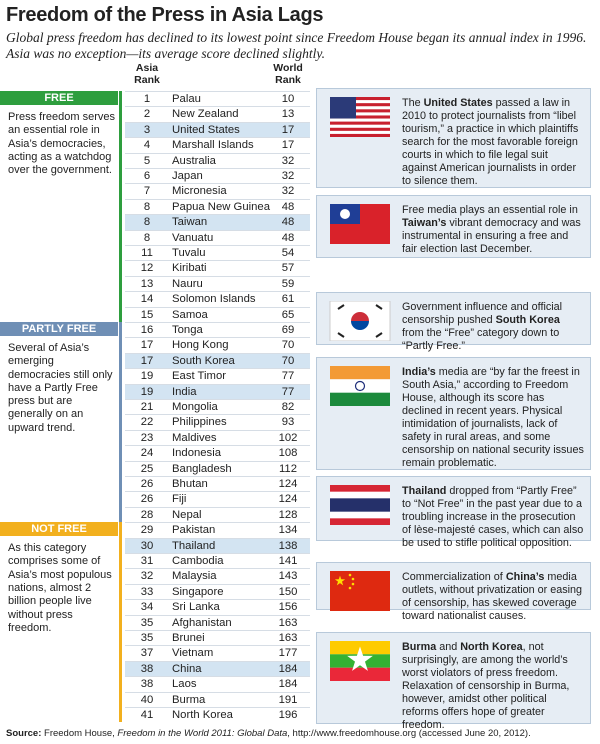 This screenshot has height=744, width=600. Describe the element at coordinates (165, 15) in the screenshot. I see `title: Freedom of the Press in Asia Lags` at that location.